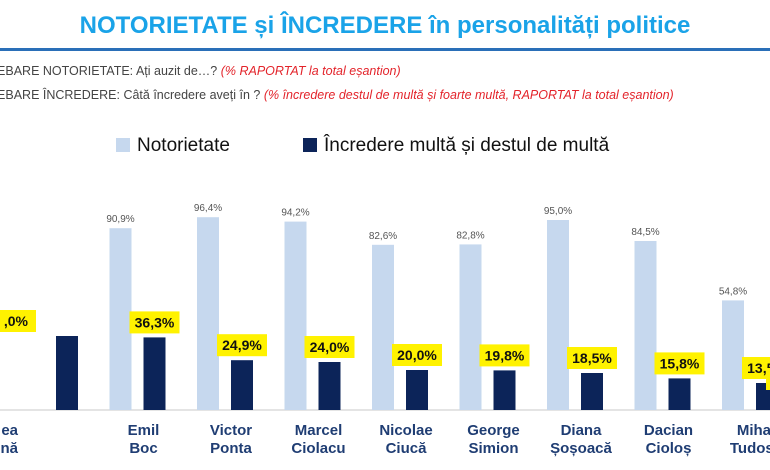  Describe the element at coordinates (558, 211) in the screenshot. I see `data-label-notorietate: 95,0%` at that location.